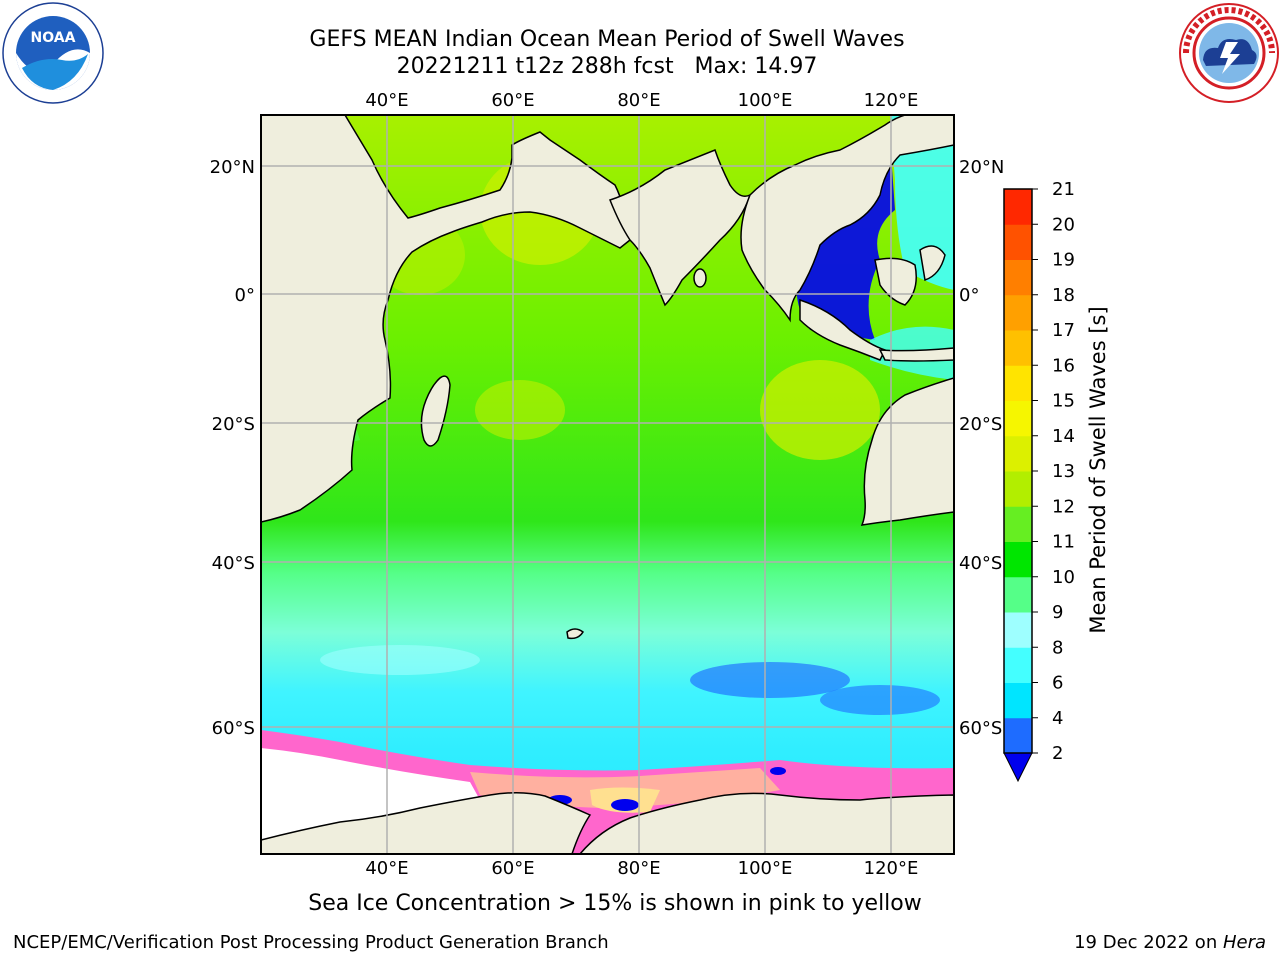 Image resolution: width=1280 pixels, height=960 pixels. I want to click on noaa-logo-icon: NOAA, so click(53, 53).